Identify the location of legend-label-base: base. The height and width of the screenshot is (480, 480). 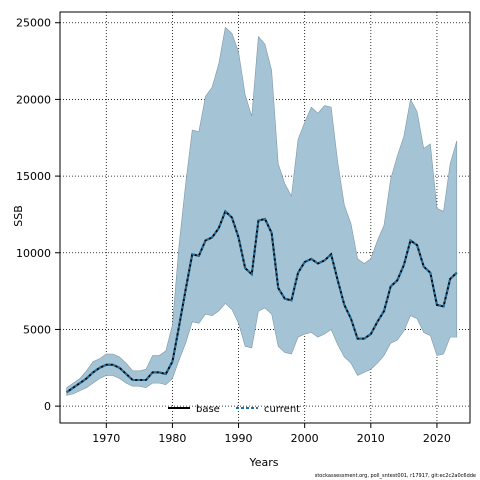
(208, 409).